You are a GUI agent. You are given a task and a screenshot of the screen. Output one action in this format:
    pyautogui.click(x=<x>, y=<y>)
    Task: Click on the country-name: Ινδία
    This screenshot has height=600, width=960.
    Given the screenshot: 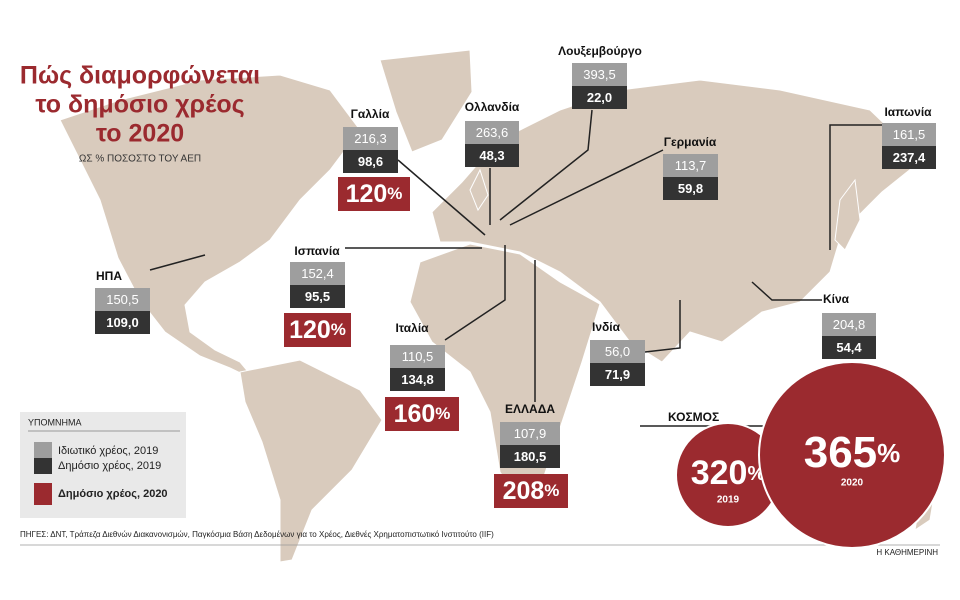 What is the action you would take?
    pyautogui.click(x=606, y=327)
    